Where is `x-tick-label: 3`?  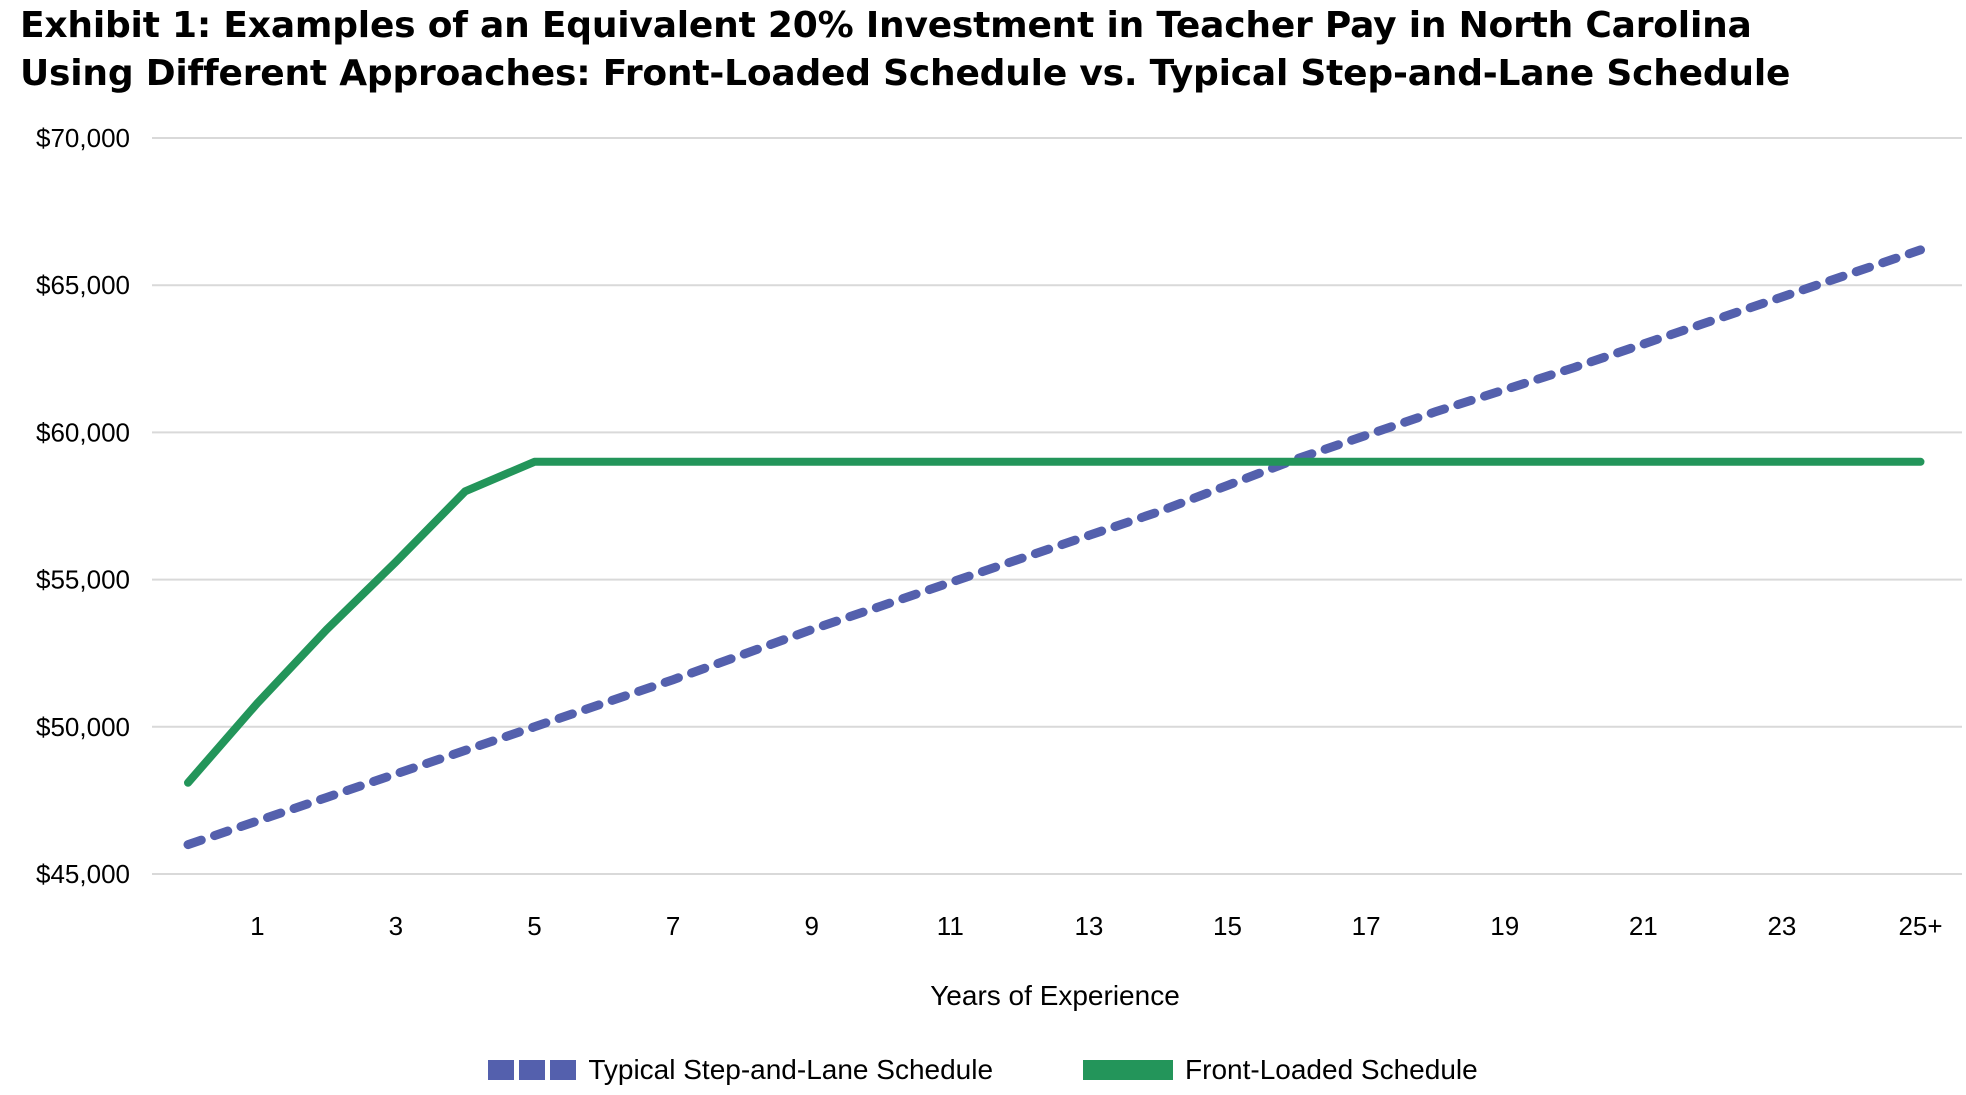
x-tick-label: 3 is located at coordinates (396, 926).